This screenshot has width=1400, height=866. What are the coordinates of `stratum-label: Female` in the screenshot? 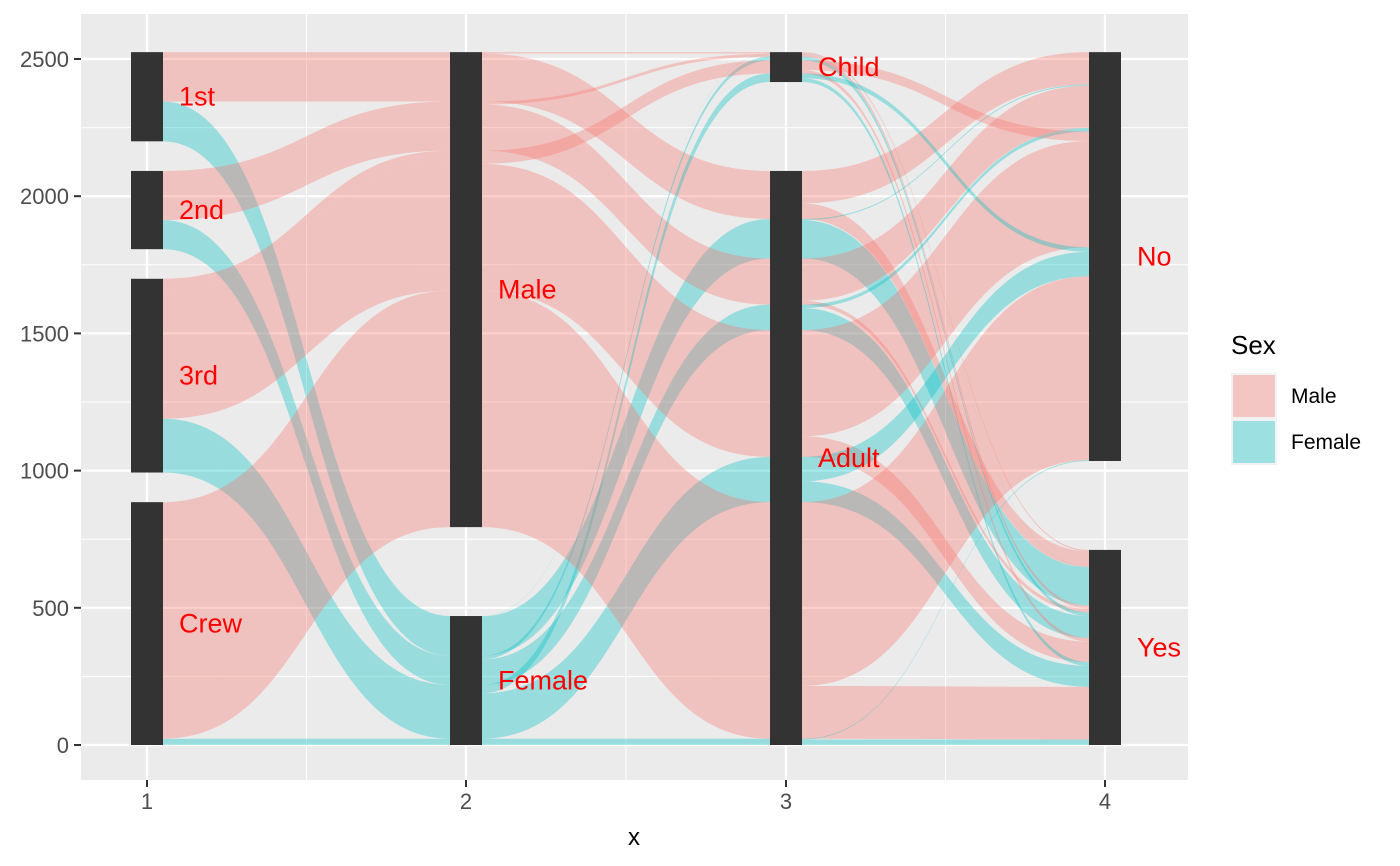 It's located at (543, 681).